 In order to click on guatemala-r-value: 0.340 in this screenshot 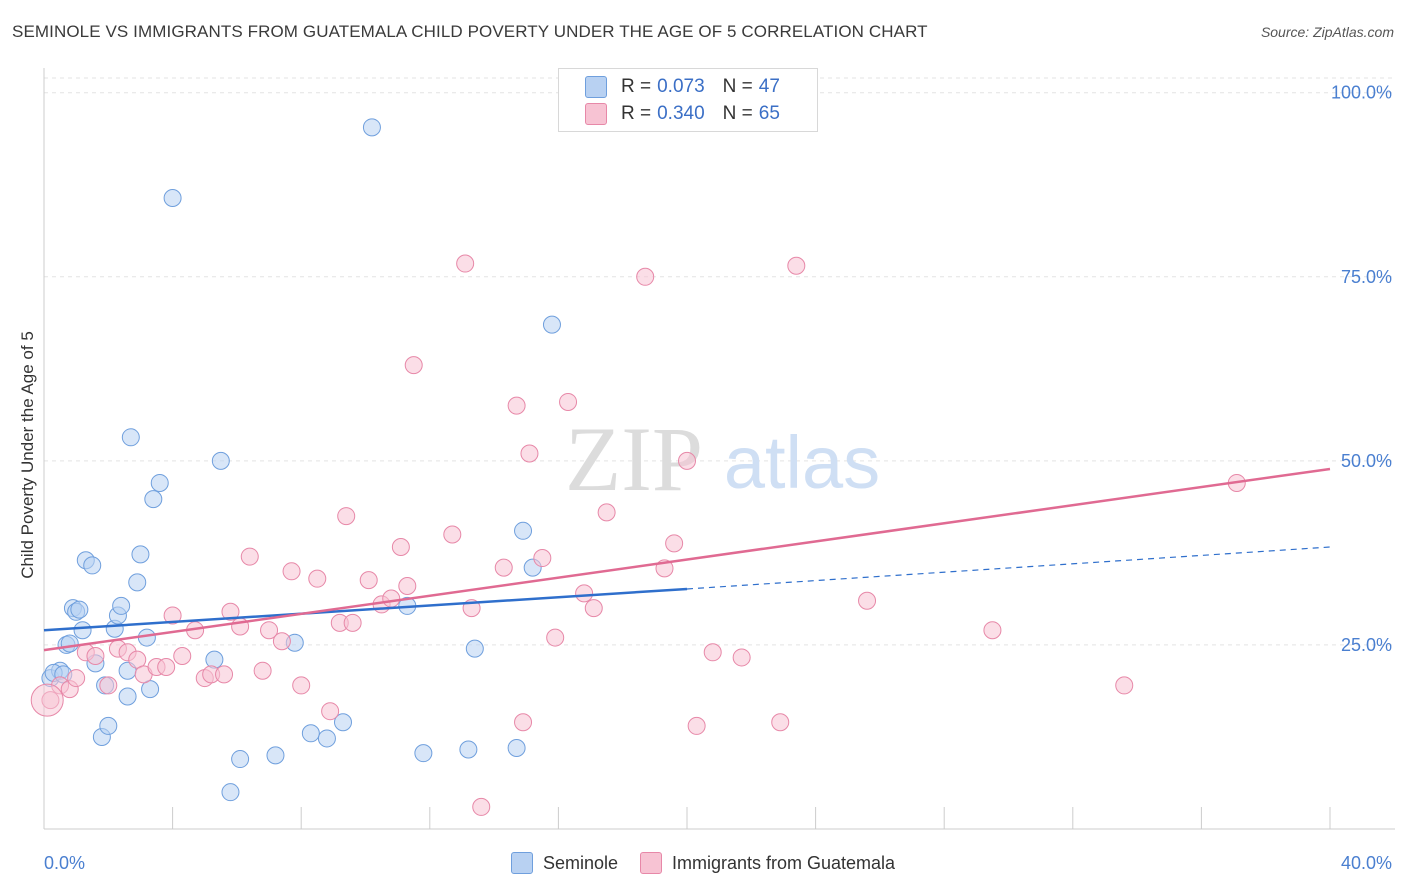, I will do `click(681, 113)`.